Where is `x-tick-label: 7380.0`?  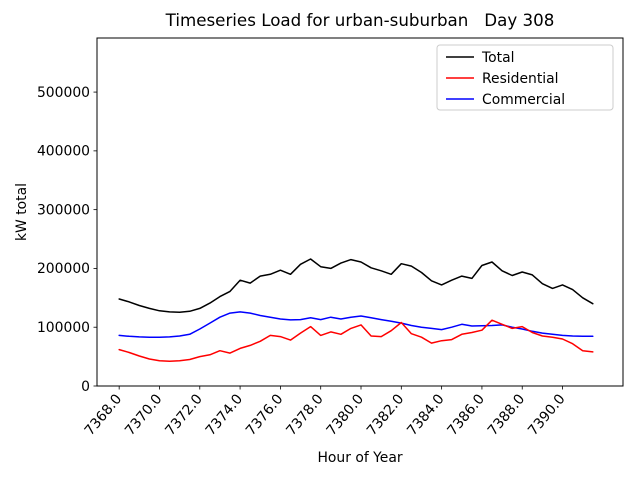 x-tick-label: 7380.0 is located at coordinates (346, 415).